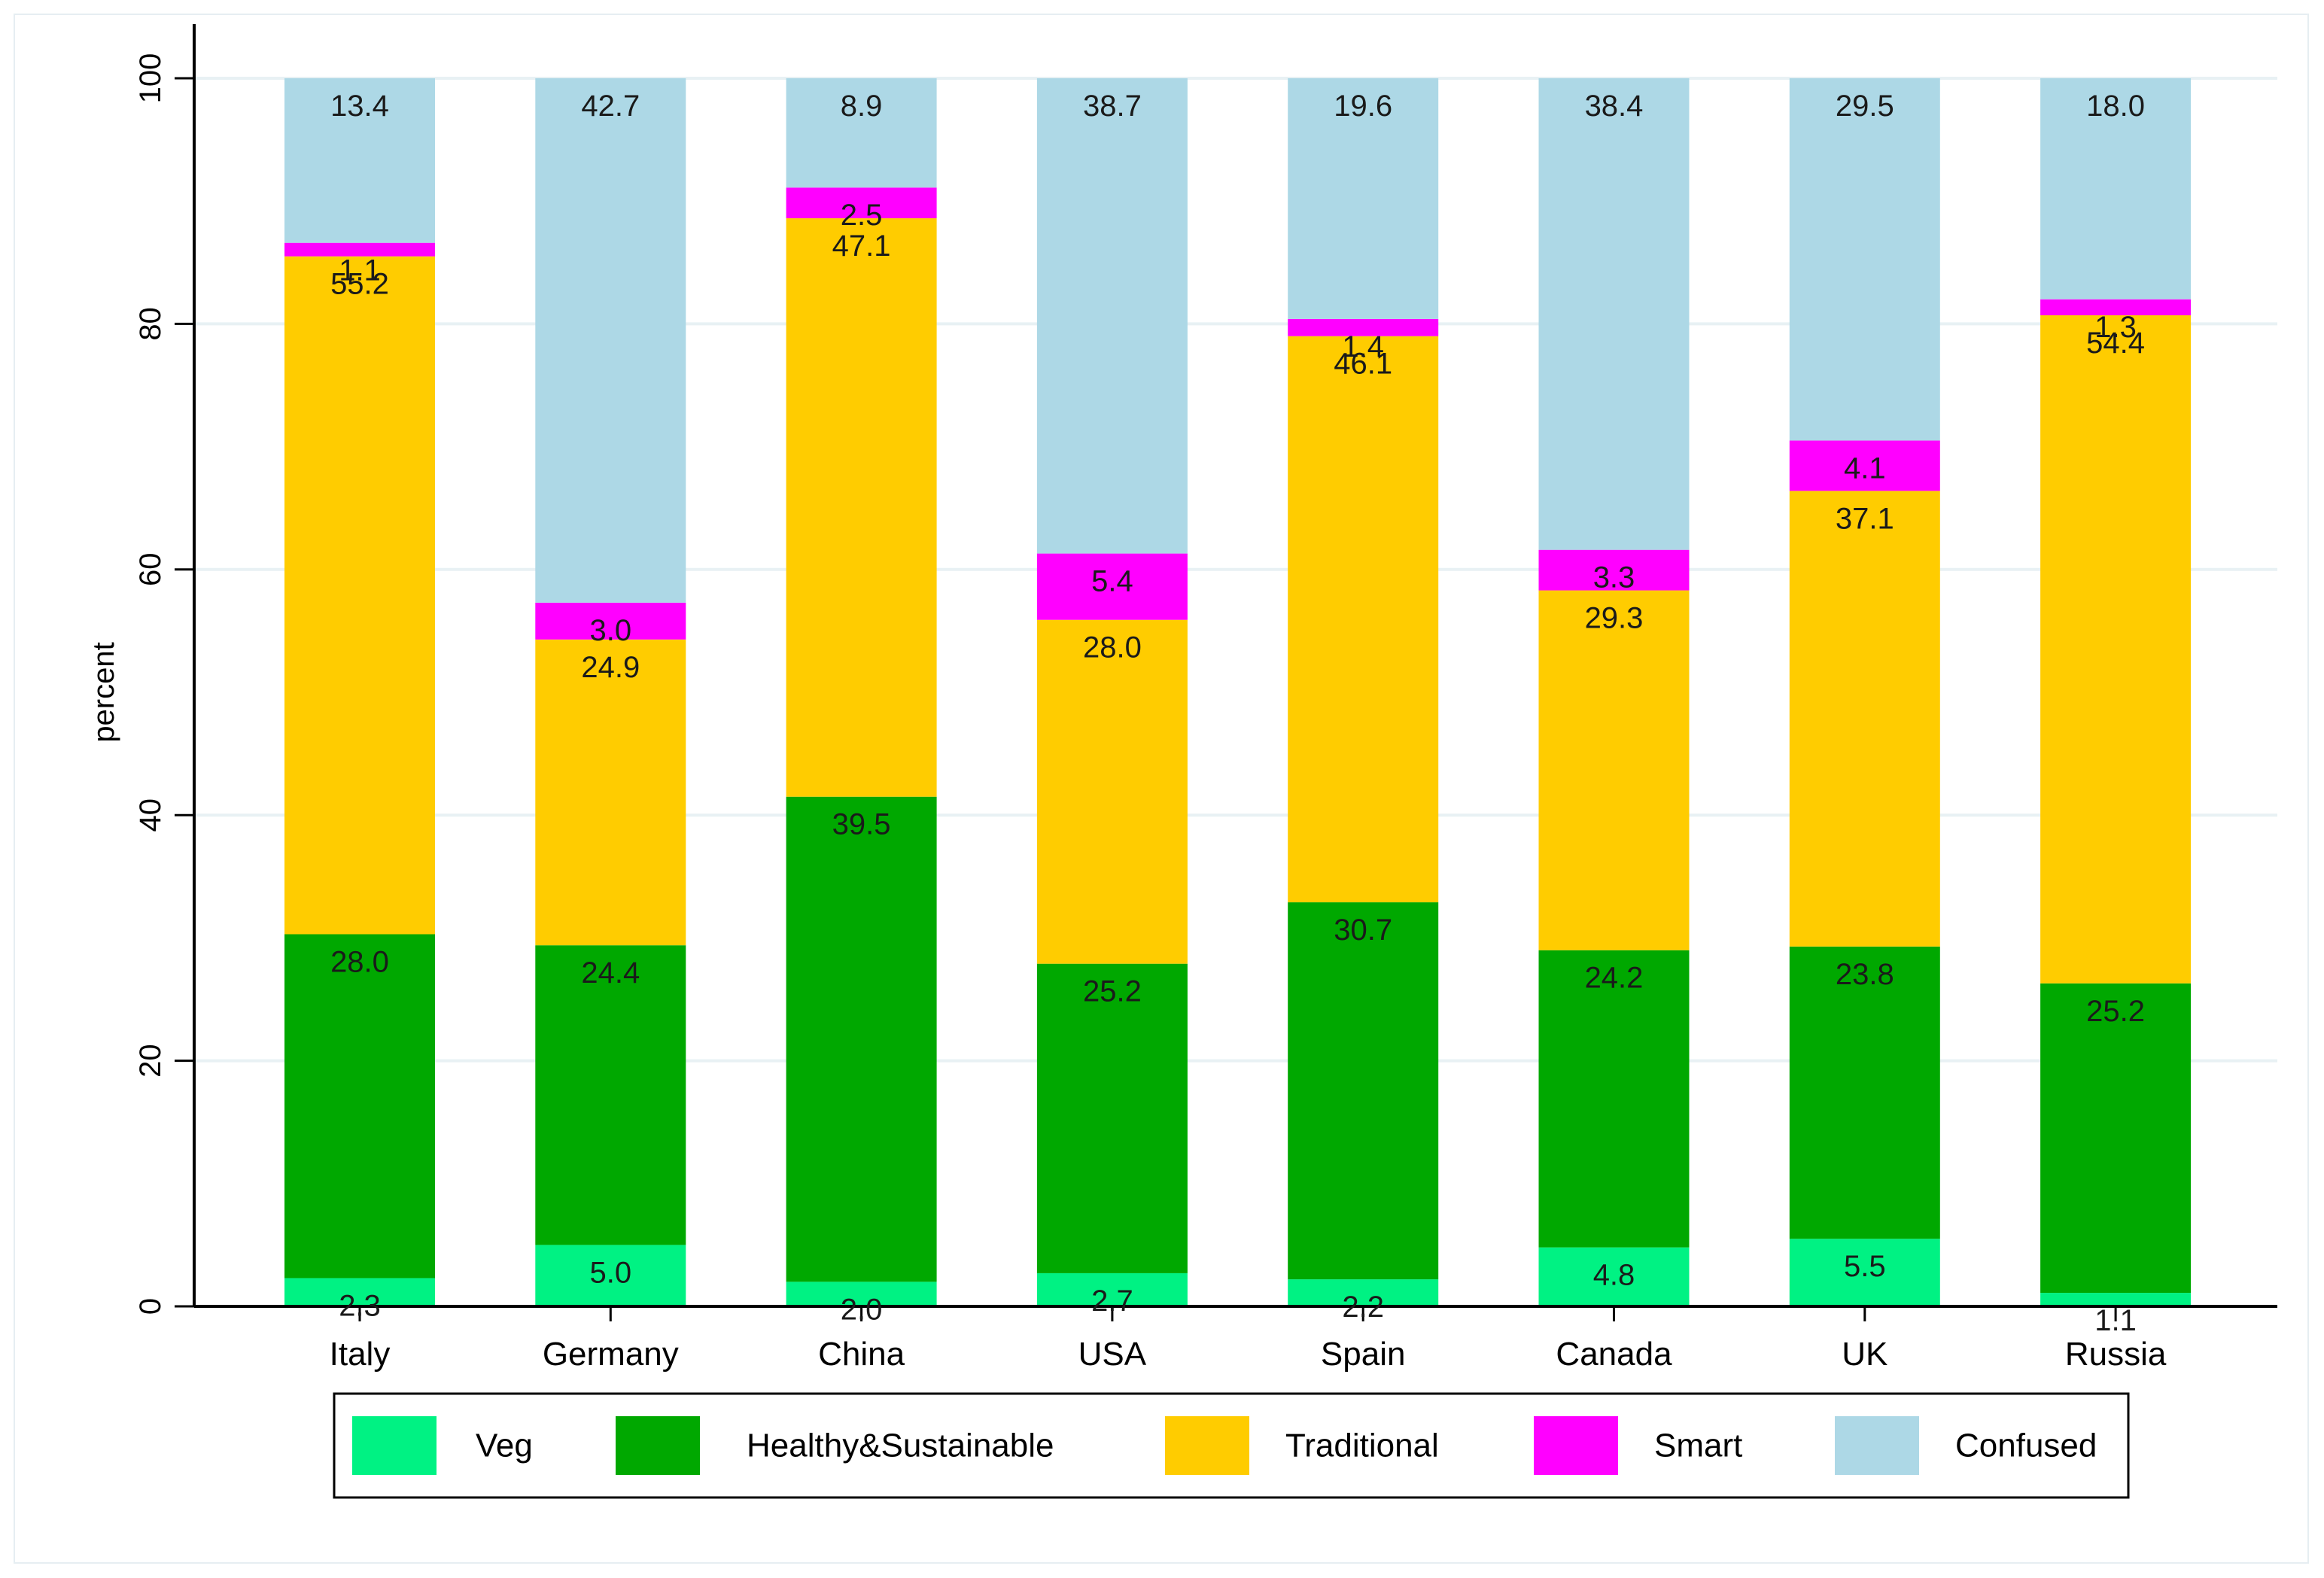  I want to click on x-tick-label-usa: USA, so click(1112, 1354).